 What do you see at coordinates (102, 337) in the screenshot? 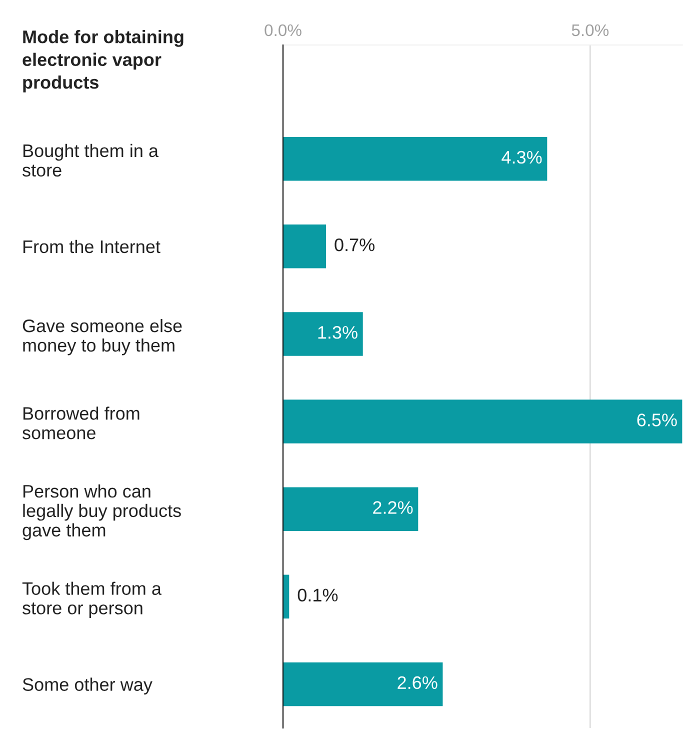
I see `y-tick-label: Gave someone else money to buy them` at bounding box center [102, 337].